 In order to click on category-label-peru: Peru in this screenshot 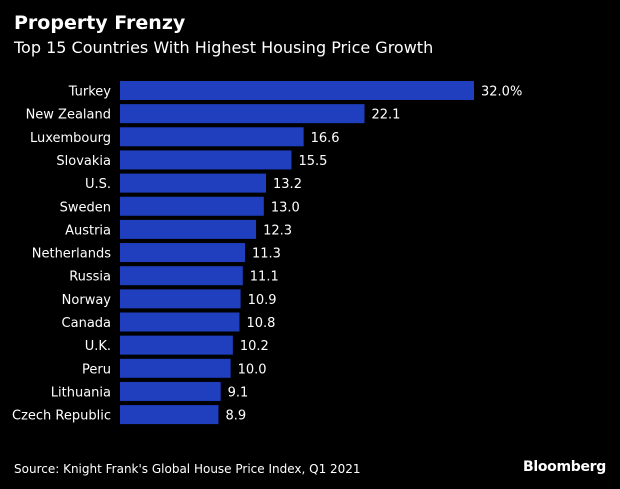, I will do `click(96, 369)`.